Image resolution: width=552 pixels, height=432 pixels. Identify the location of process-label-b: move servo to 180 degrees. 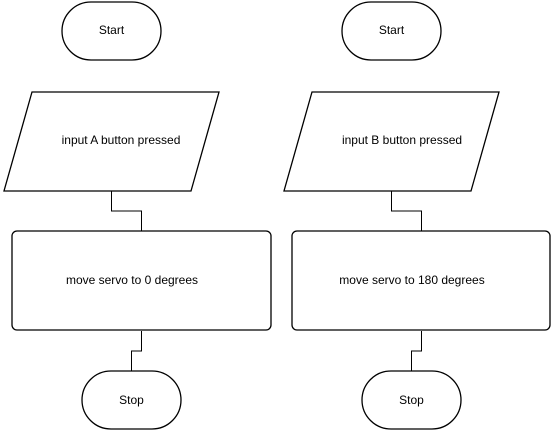
(411, 280).